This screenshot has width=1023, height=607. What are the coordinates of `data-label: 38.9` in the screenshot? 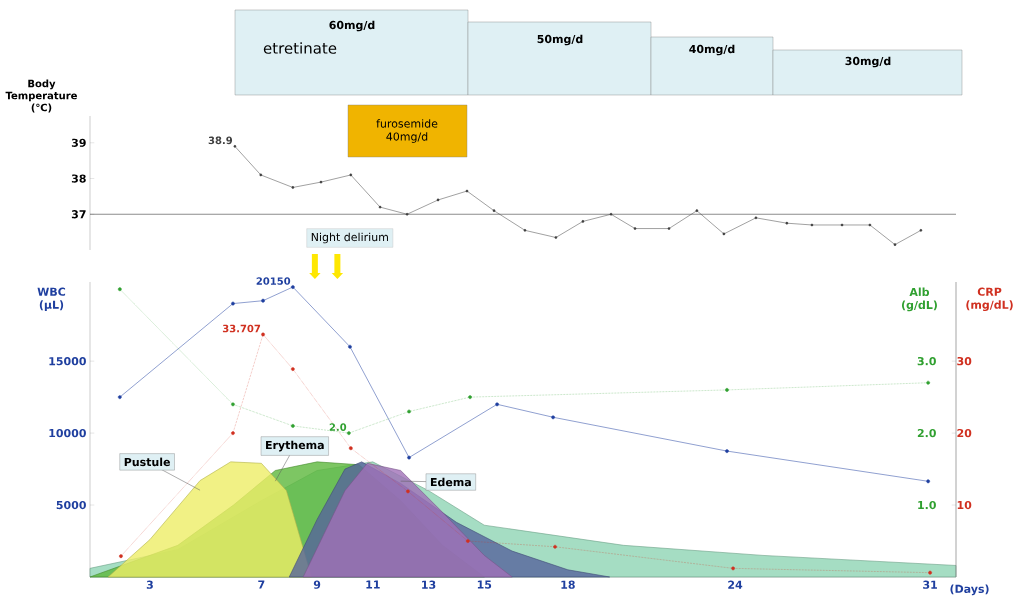 It's located at (220, 140).